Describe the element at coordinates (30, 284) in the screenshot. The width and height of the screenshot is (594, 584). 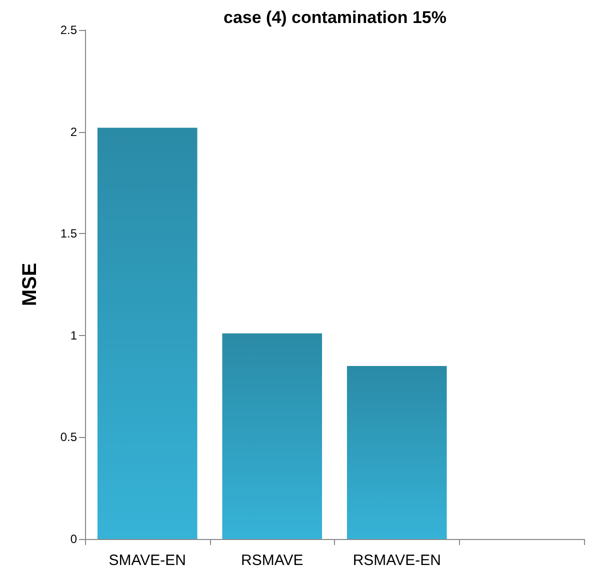
I see `y-axis-title: MSE` at that location.